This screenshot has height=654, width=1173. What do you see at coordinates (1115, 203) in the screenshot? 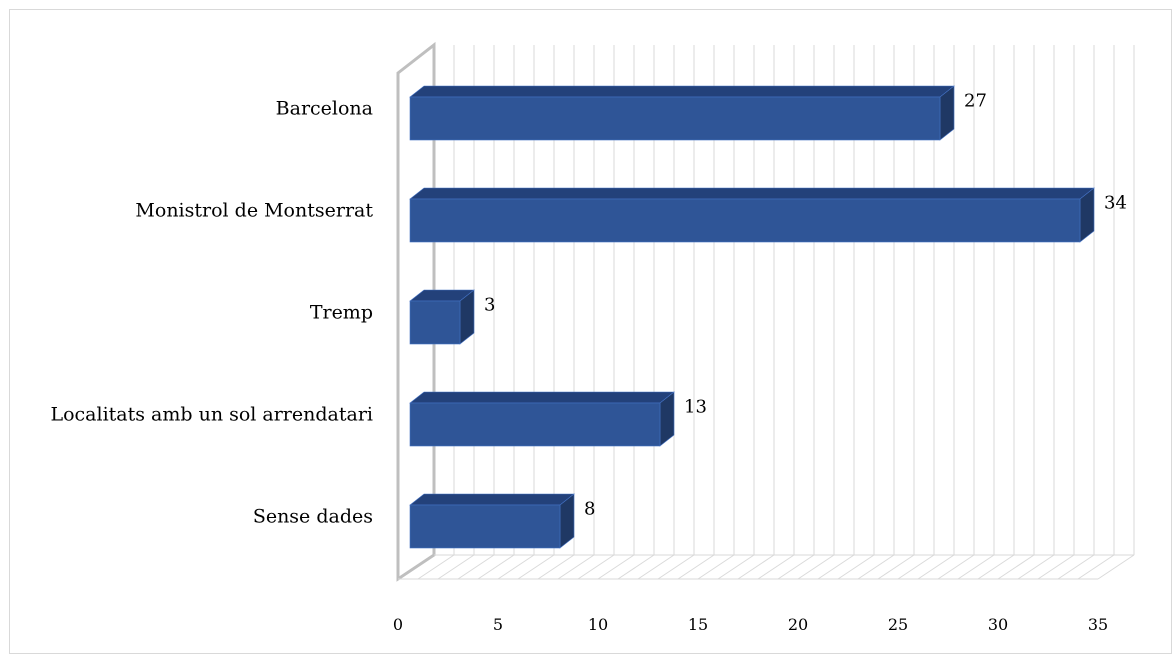
I see `data-label: 34` at bounding box center [1115, 203].